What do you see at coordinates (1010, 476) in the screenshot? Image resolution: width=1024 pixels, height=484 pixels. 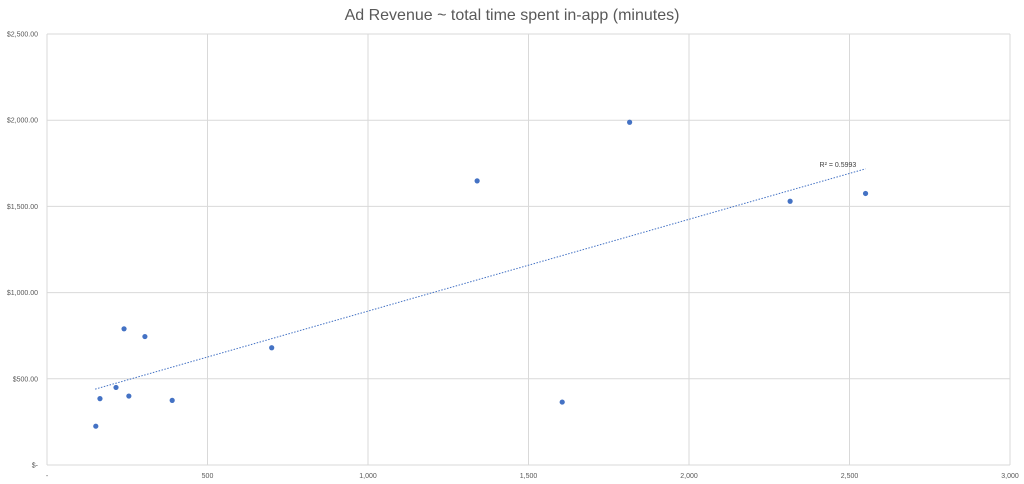 I see `x-tick-label: 3,000` at bounding box center [1010, 476].